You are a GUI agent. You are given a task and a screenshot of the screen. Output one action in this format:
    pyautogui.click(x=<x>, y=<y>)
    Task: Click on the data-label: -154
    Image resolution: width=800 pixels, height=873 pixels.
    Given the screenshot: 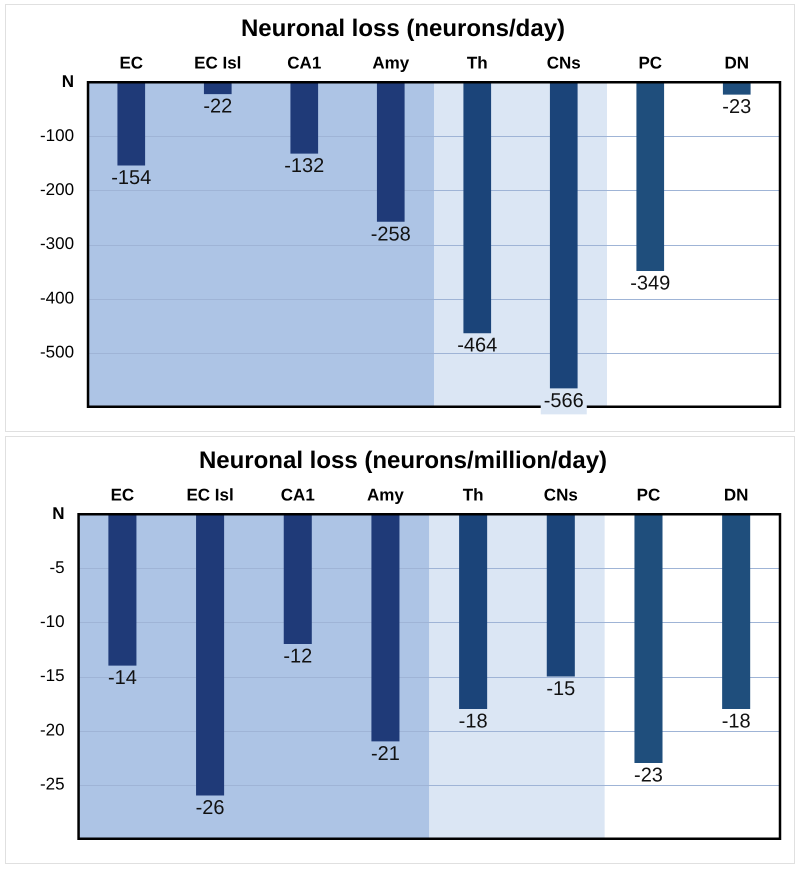 What is the action you would take?
    pyautogui.click(x=131, y=178)
    